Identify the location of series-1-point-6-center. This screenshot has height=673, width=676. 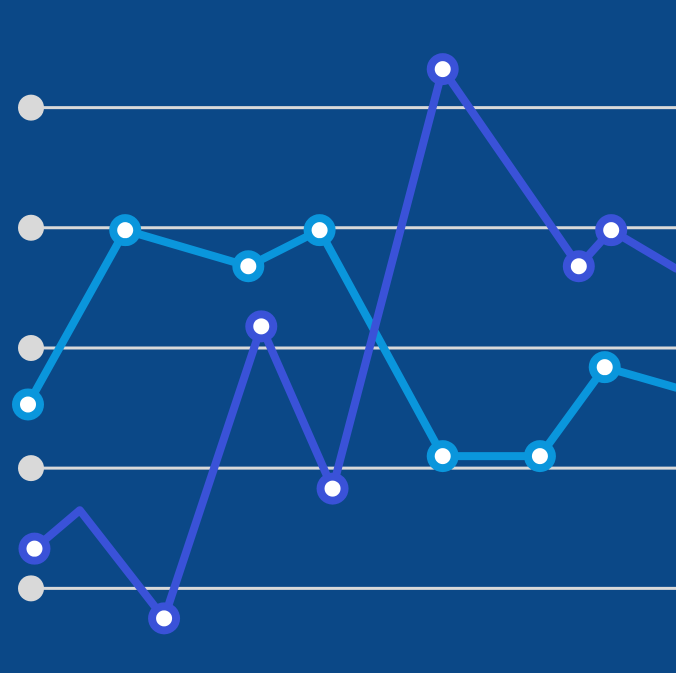
(539, 456).